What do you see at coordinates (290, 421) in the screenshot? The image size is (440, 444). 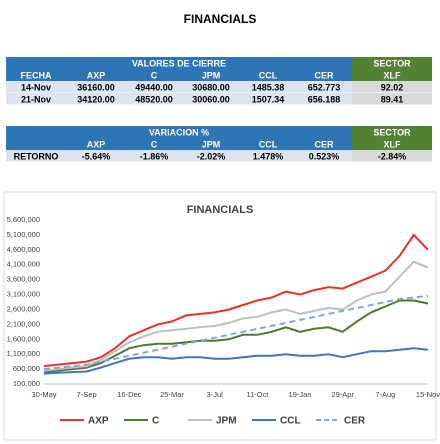 I see `legend-label: CCL` at bounding box center [290, 421].